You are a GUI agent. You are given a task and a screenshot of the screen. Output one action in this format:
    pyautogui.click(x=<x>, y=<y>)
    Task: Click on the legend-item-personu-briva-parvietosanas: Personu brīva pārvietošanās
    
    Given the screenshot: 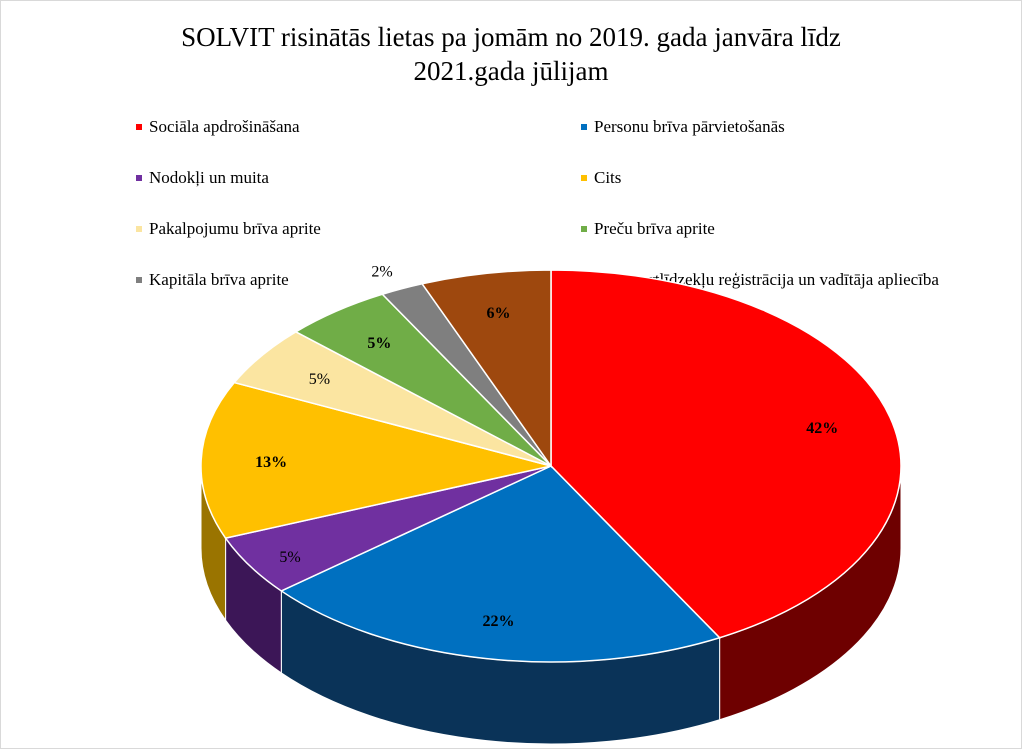 What is the action you would take?
    pyautogui.click(x=683, y=127)
    